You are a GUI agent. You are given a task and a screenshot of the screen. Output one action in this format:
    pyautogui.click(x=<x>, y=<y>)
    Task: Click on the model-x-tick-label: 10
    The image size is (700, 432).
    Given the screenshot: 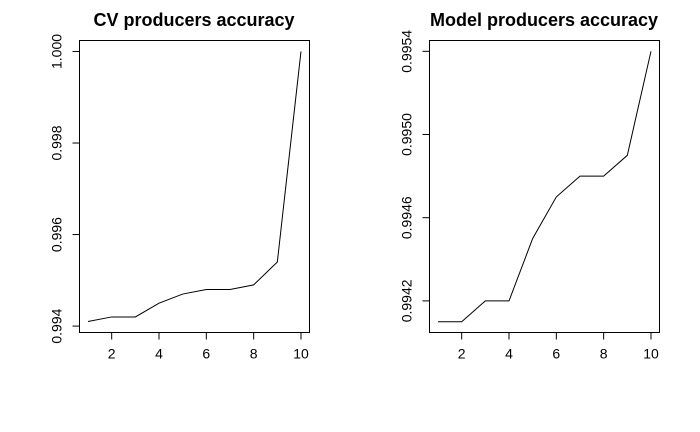 What is the action you would take?
    pyautogui.click(x=651, y=354)
    